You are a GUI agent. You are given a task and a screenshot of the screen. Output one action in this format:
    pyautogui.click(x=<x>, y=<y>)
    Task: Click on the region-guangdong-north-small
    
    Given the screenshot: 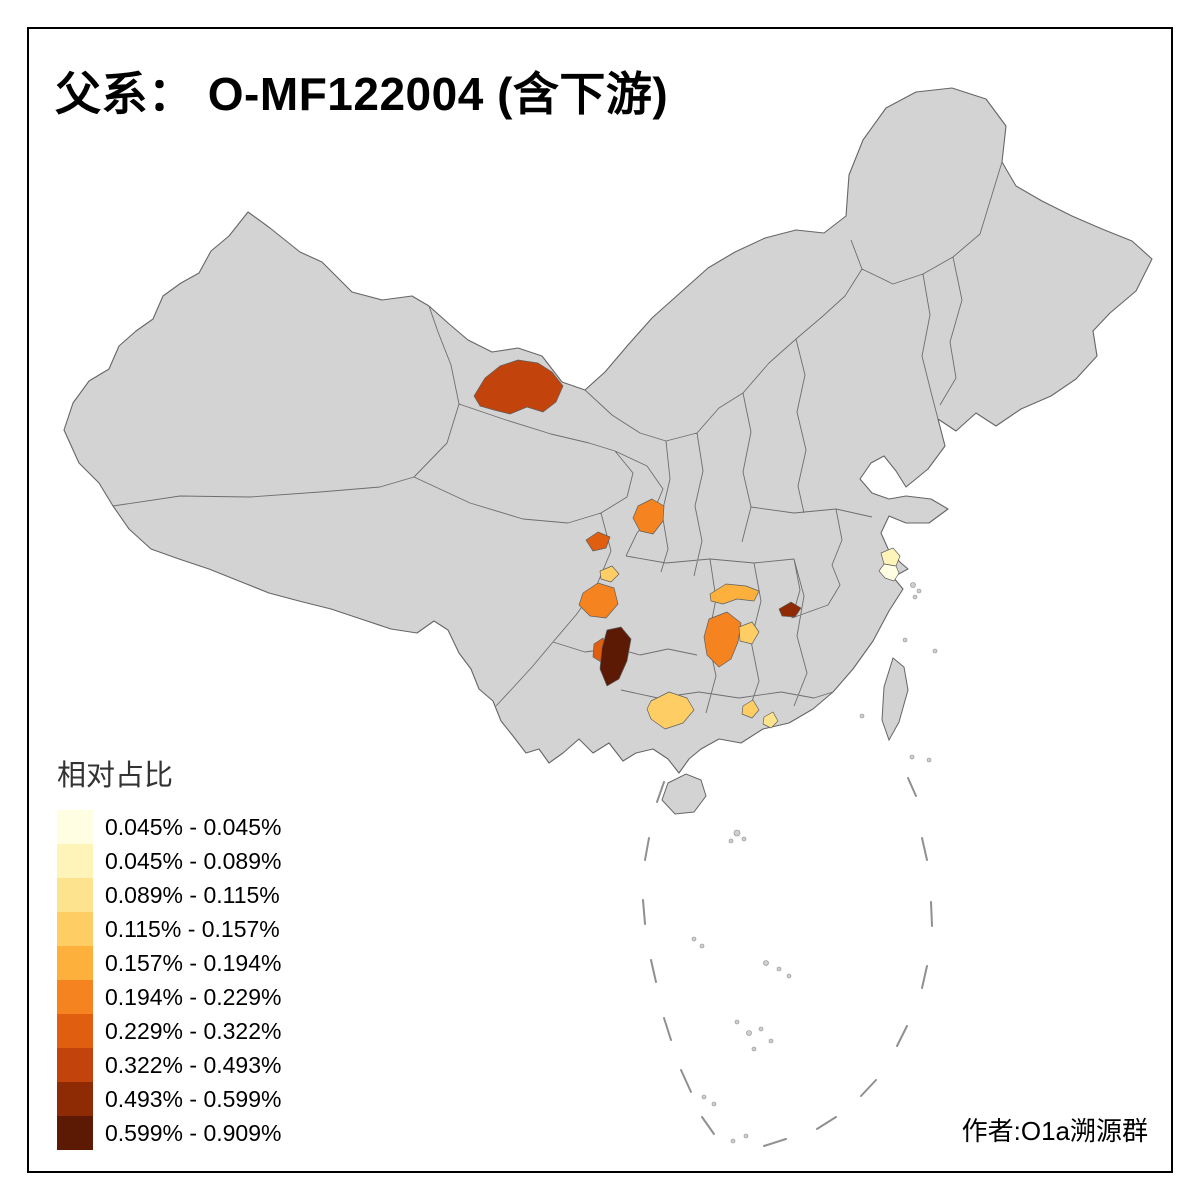 What is the action you would take?
    pyautogui.click(x=750, y=709)
    